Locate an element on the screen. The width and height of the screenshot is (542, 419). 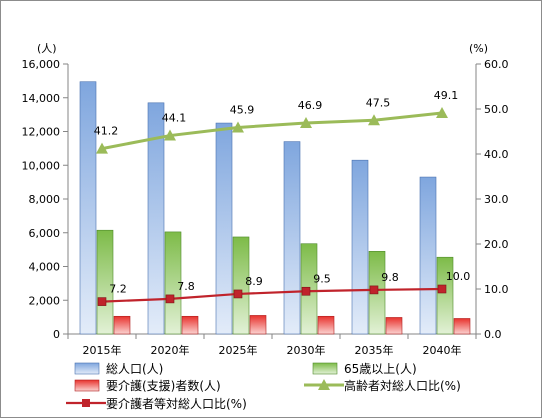
line-0-label-0: 41.2 is located at coordinates (106, 131).